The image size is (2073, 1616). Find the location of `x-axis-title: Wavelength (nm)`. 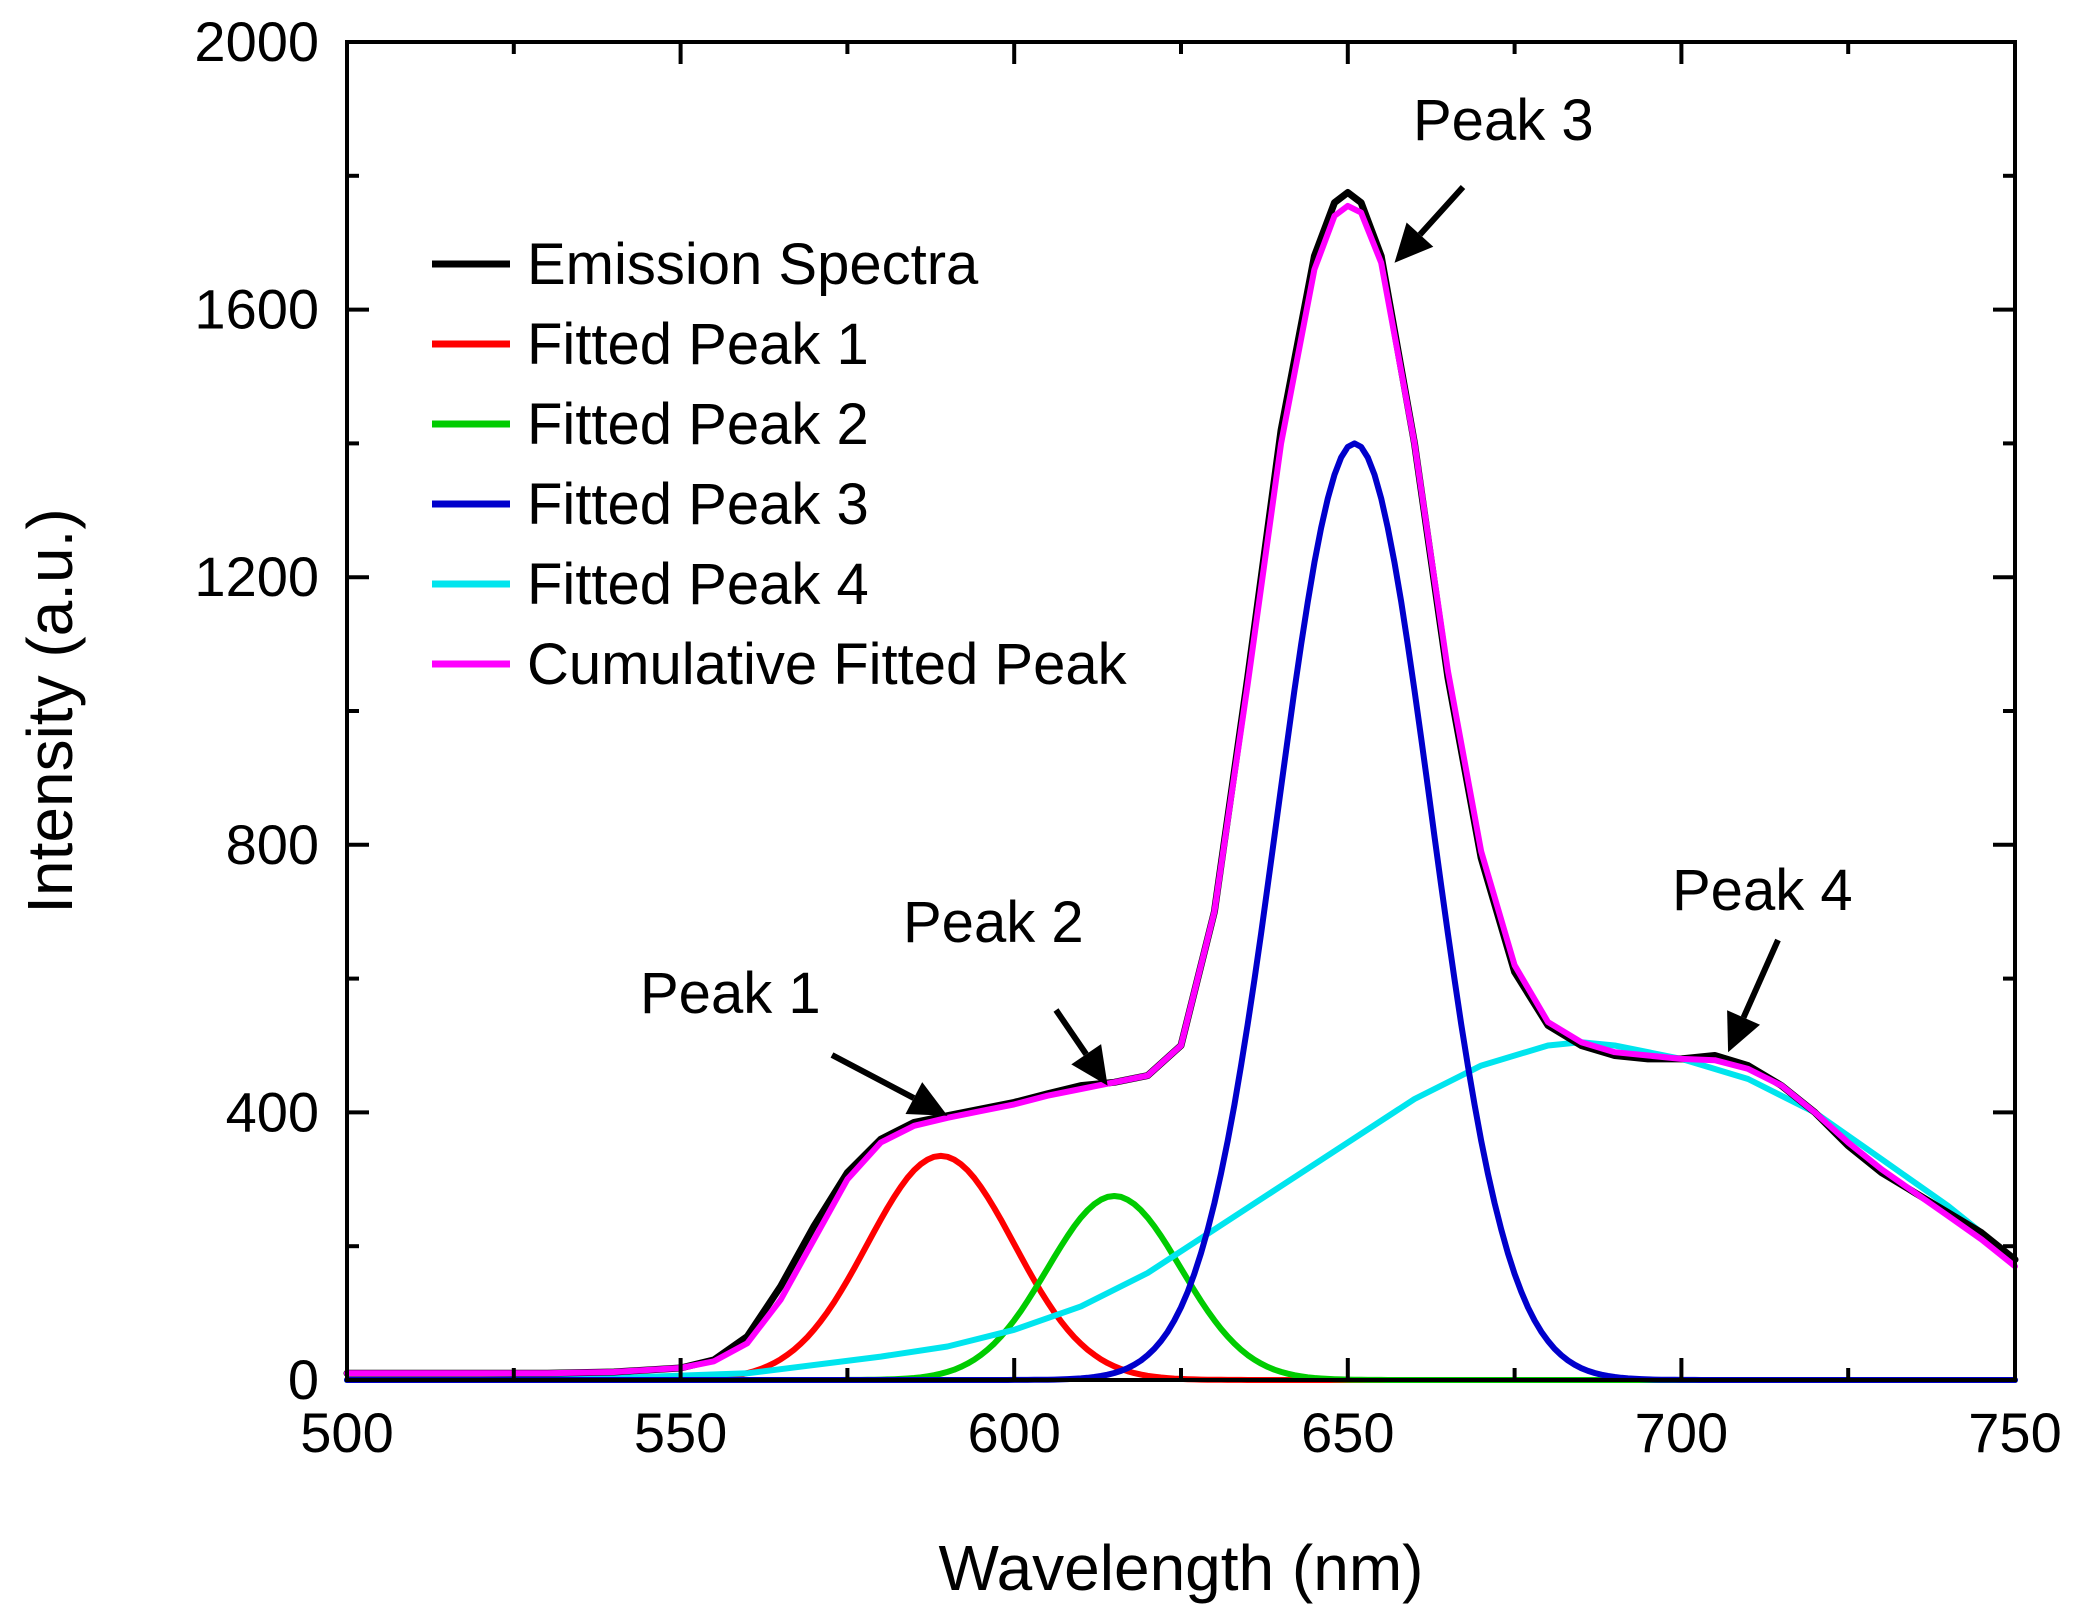

x-axis-title: Wavelength (nm) is located at coordinates (1181, 1568).